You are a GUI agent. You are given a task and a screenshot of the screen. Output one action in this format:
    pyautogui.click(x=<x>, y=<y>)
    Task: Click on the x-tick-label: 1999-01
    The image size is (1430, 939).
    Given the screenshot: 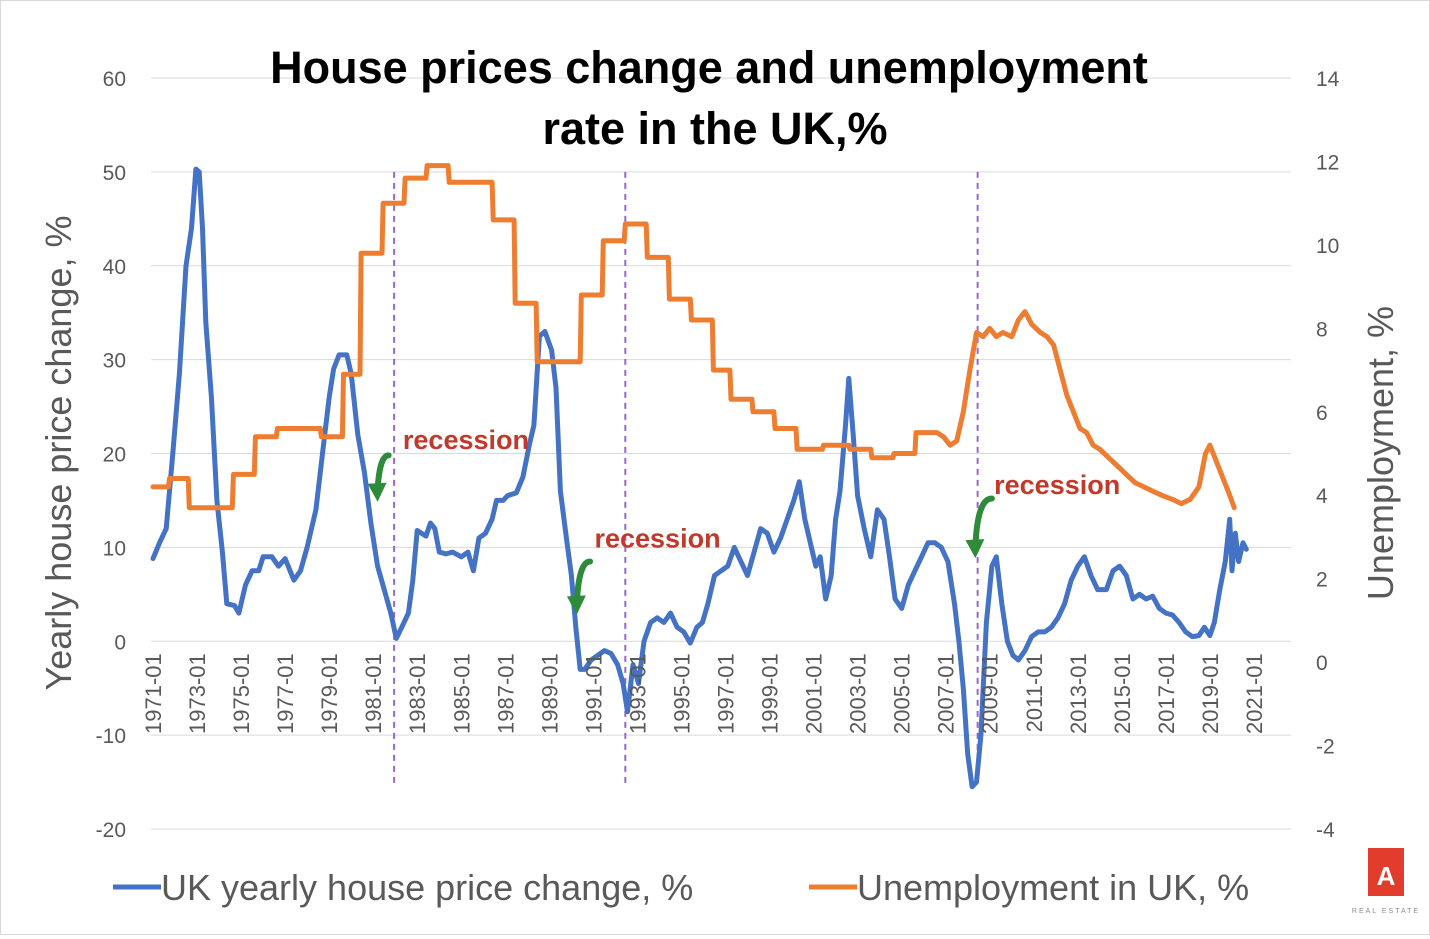 What is the action you would take?
    pyautogui.click(x=770, y=693)
    